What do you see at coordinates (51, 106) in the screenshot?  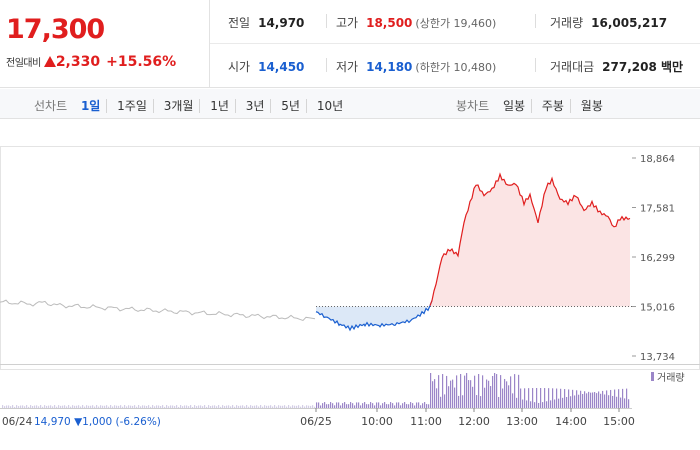 I see `line-chart-title: 선차트` at bounding box center [51, 106].